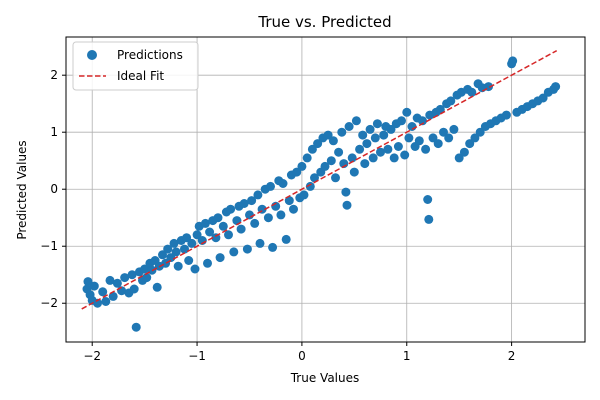 The image size is (600, 400). What do you see at coordinates (324, 22) in the screenshot?
I see `chart-title: True vs. Predicted` at bounding box center [324, 22].